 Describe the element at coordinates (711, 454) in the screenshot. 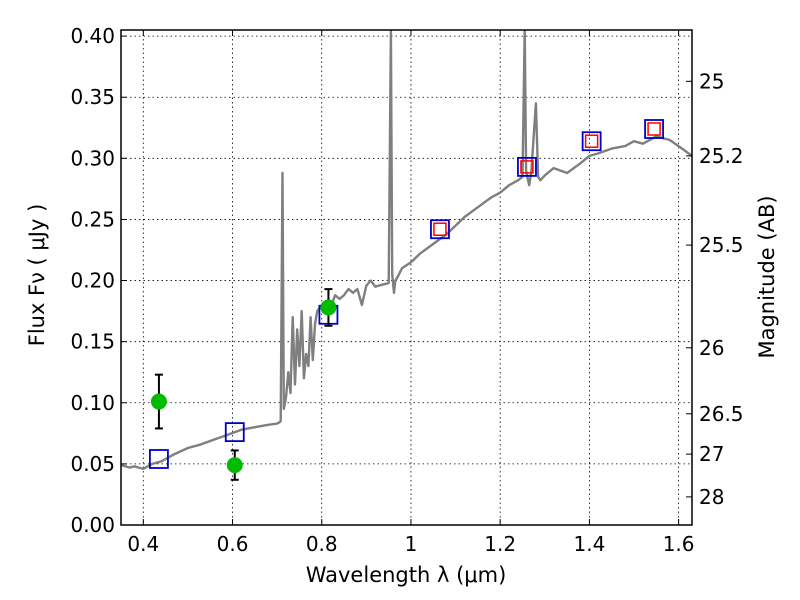

I see `mag-tick-label: 27` at that location.